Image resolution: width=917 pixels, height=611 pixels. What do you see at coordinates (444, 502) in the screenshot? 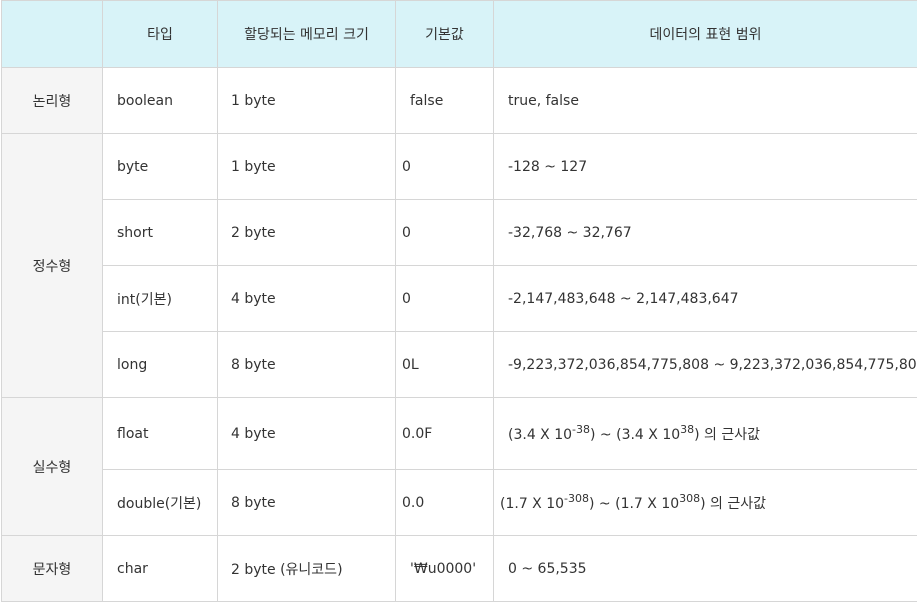
I see `default-cell: 0.0` at bounding box center [444, 502].